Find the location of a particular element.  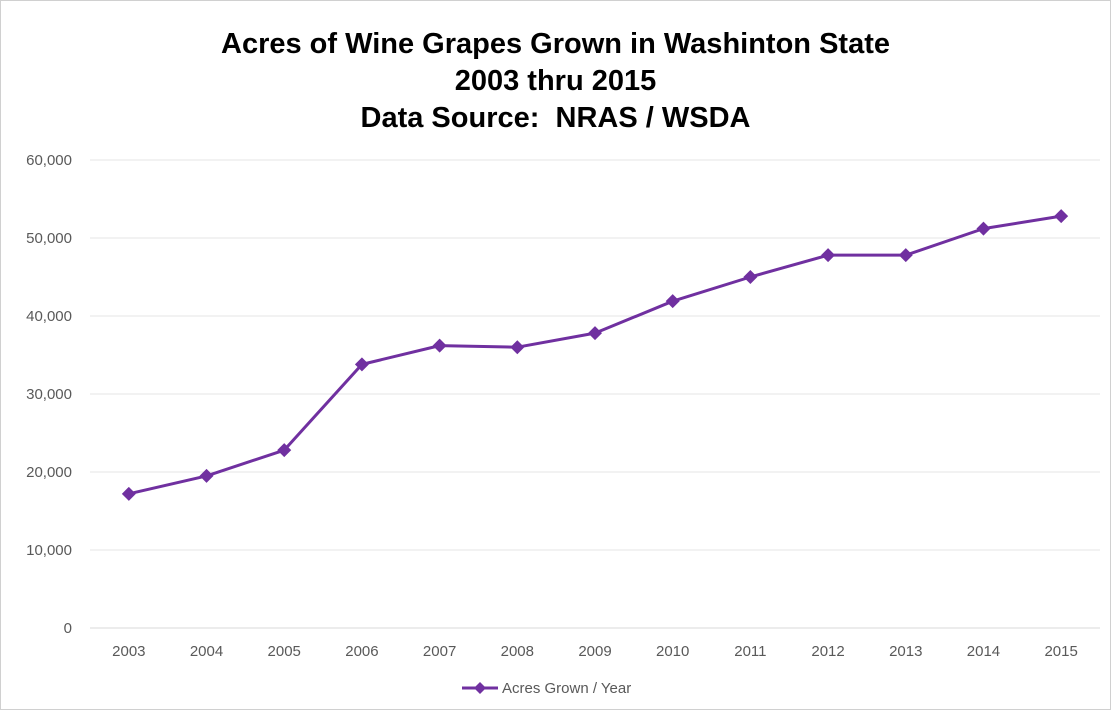

y-tick-label: 50,000 is located at coordinates (49, 238).